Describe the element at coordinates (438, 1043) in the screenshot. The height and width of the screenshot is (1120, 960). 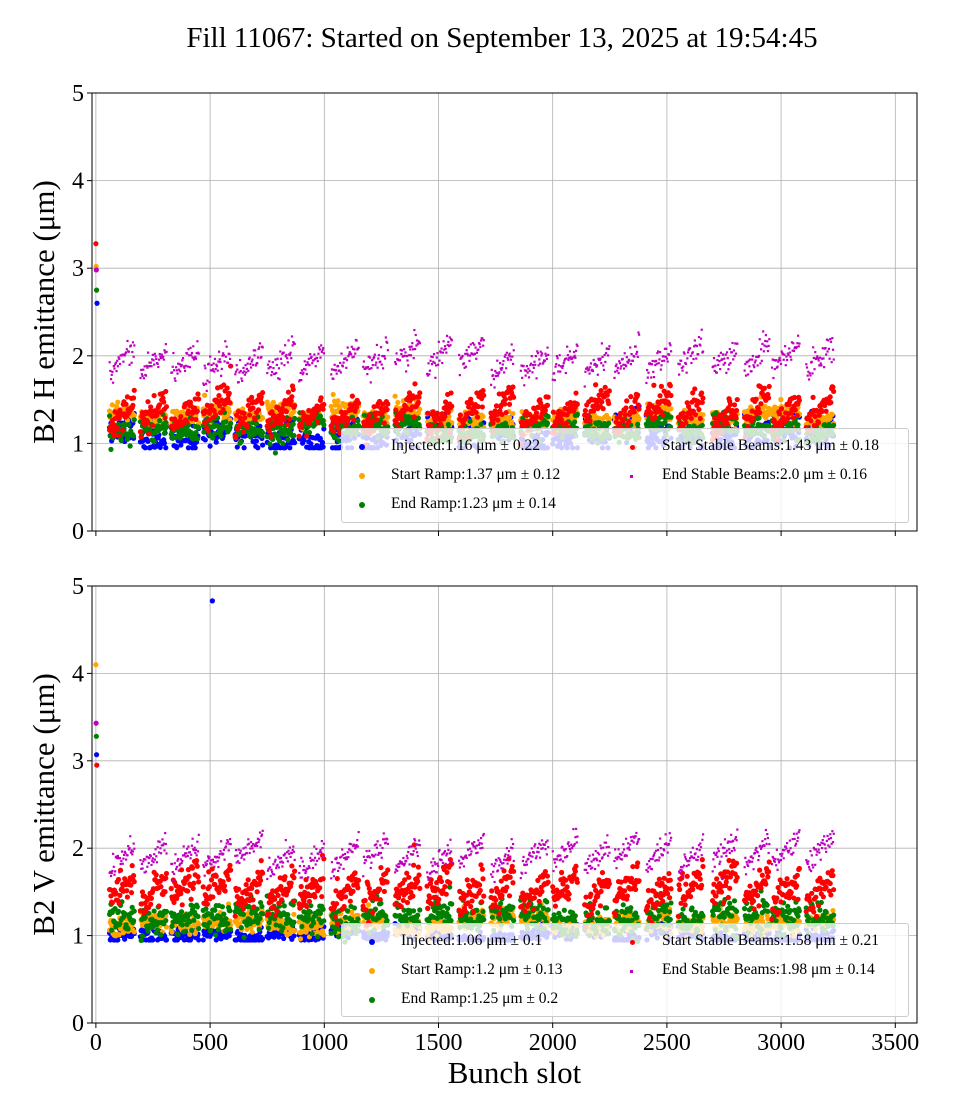
I see `x-tick-label: 1500` at that location.